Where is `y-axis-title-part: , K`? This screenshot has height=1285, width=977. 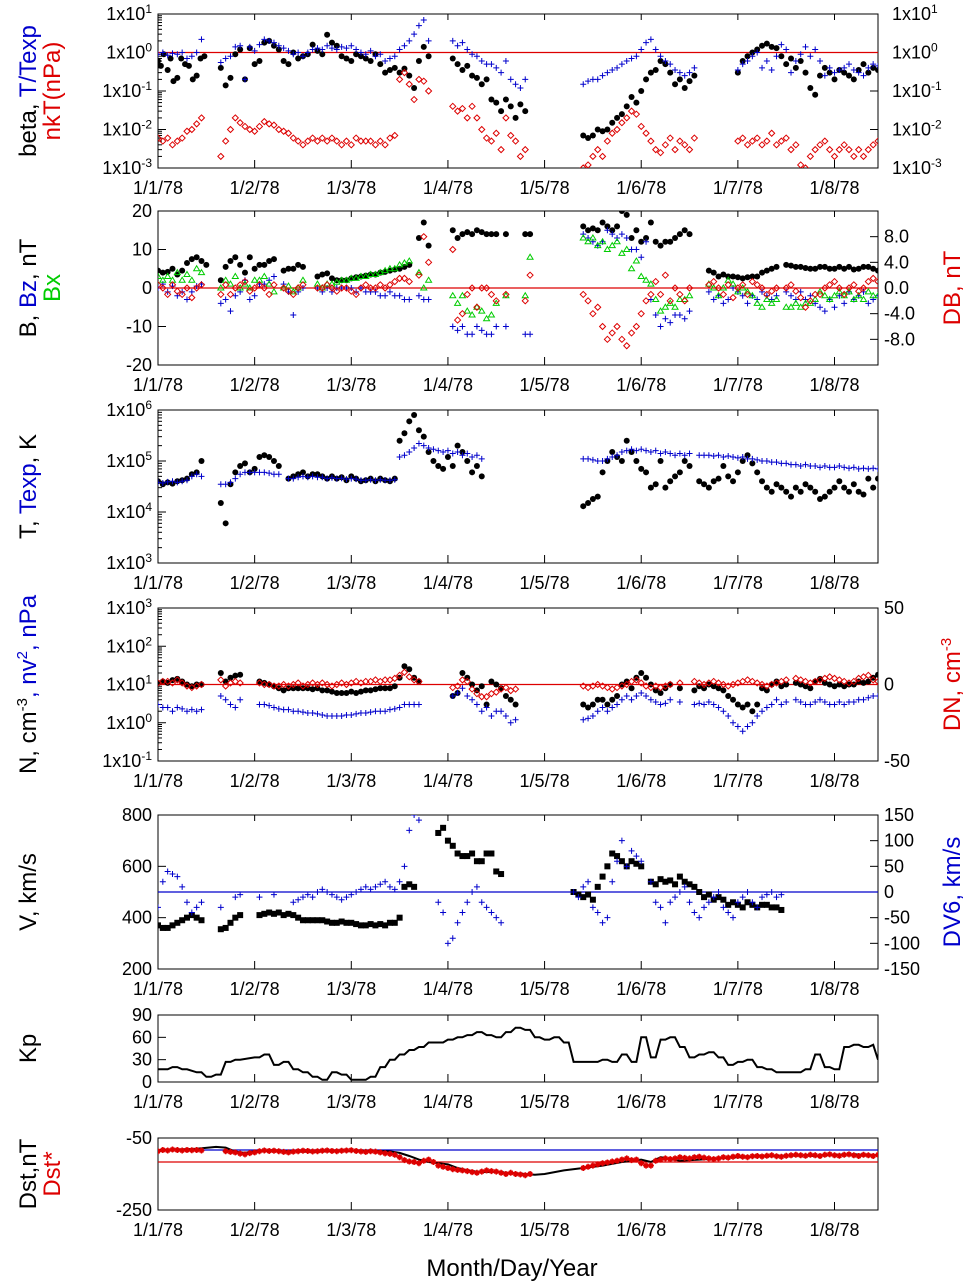
y-axis-title-part: , K is located at coordinates (28, 448).